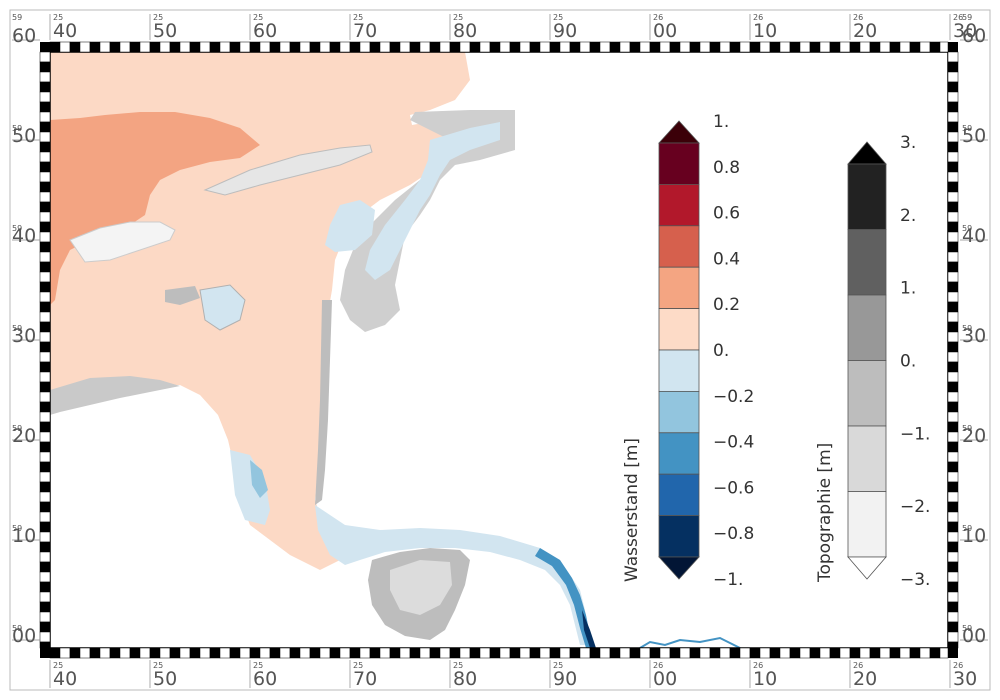 This screenshot has height=700, width=1000. Describe the element at coordinates (465, 31) in the screenshot. I see `x-label-top: 80` at that location.